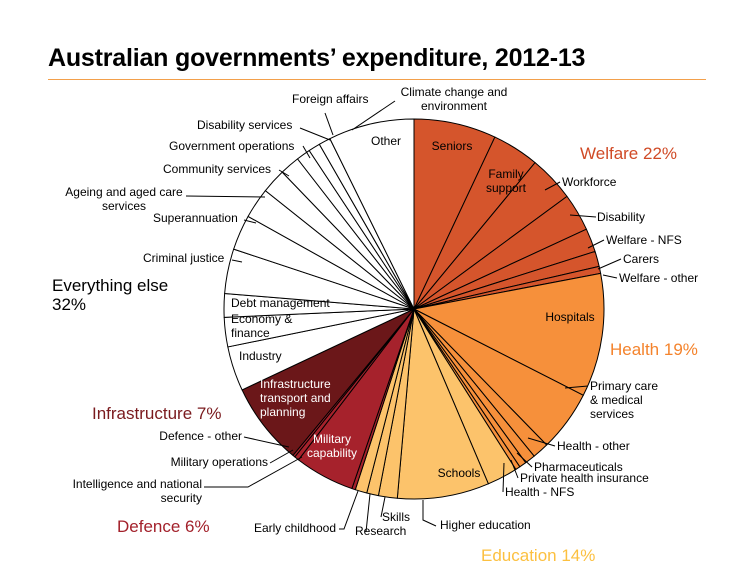 Image resolution: width=754 pixels, height=566 pixels. What do you see at coordinates (261, 326) in the screenshot?
I see `label-economy-finance: Economy & finance` at bounding box center [261, 326].